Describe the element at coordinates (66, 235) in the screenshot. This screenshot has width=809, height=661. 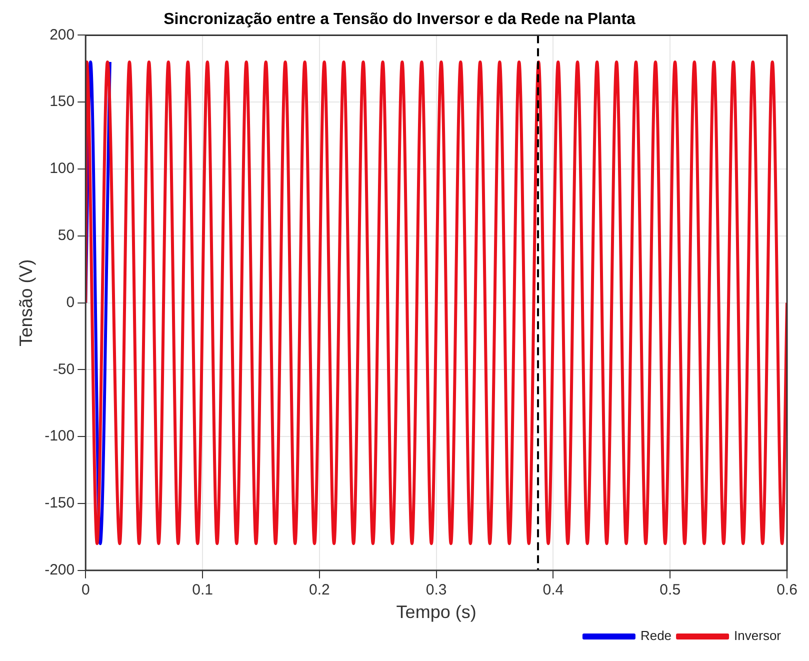
I see `y-tick-label: 50` at that location.